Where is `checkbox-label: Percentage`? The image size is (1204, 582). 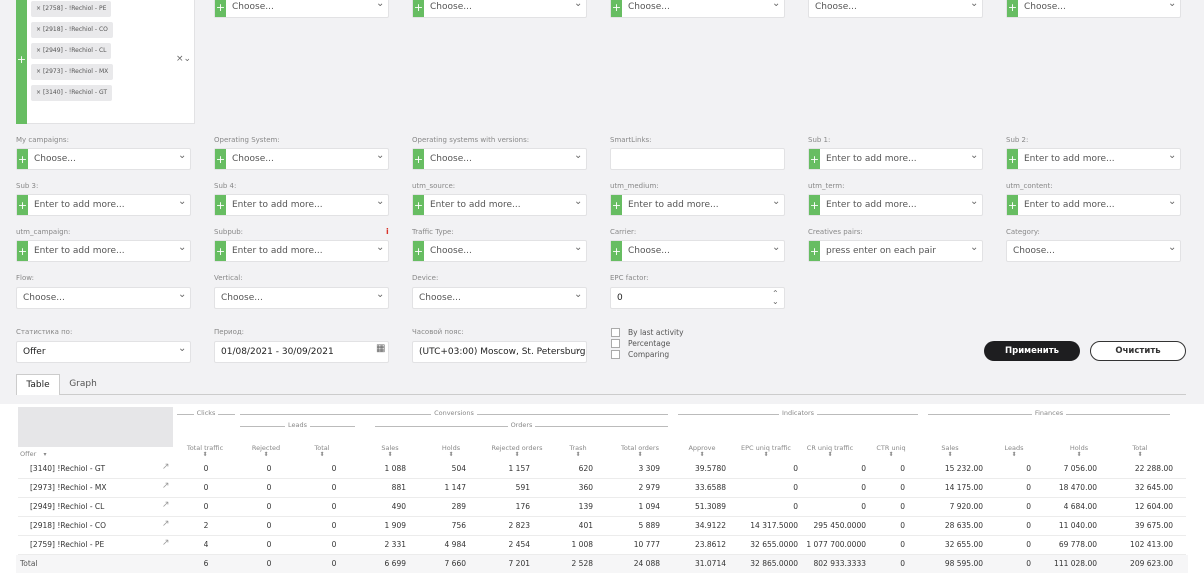 checkbox-label: Percentage is located at coordinates (649, 343).